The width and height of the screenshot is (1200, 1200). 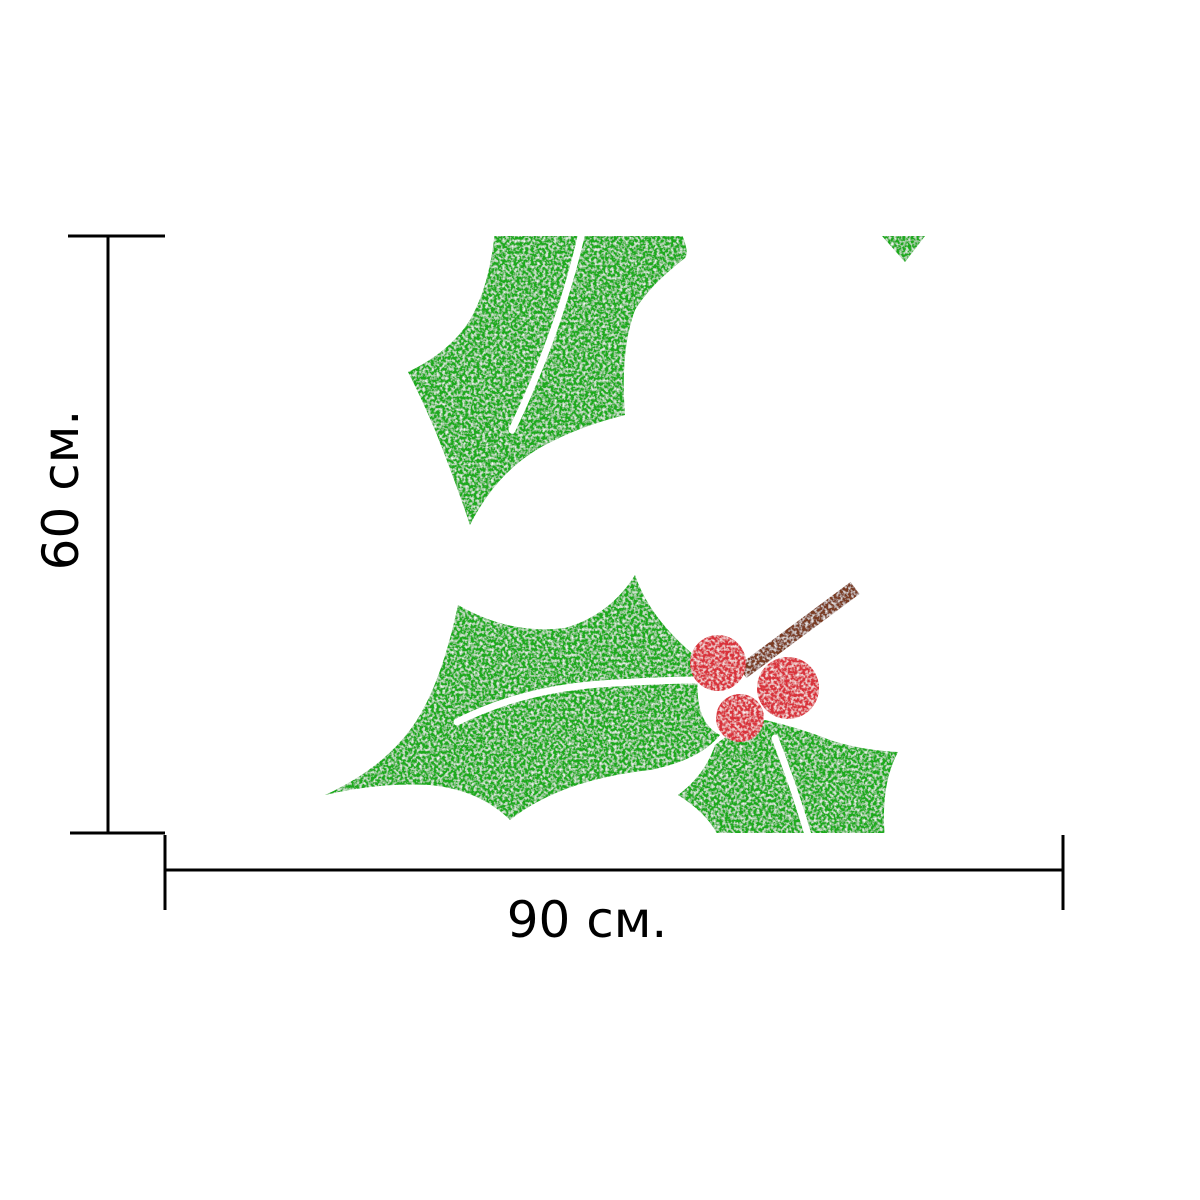 I want to click on height-label: 60 см., so click(x=61, y=490).